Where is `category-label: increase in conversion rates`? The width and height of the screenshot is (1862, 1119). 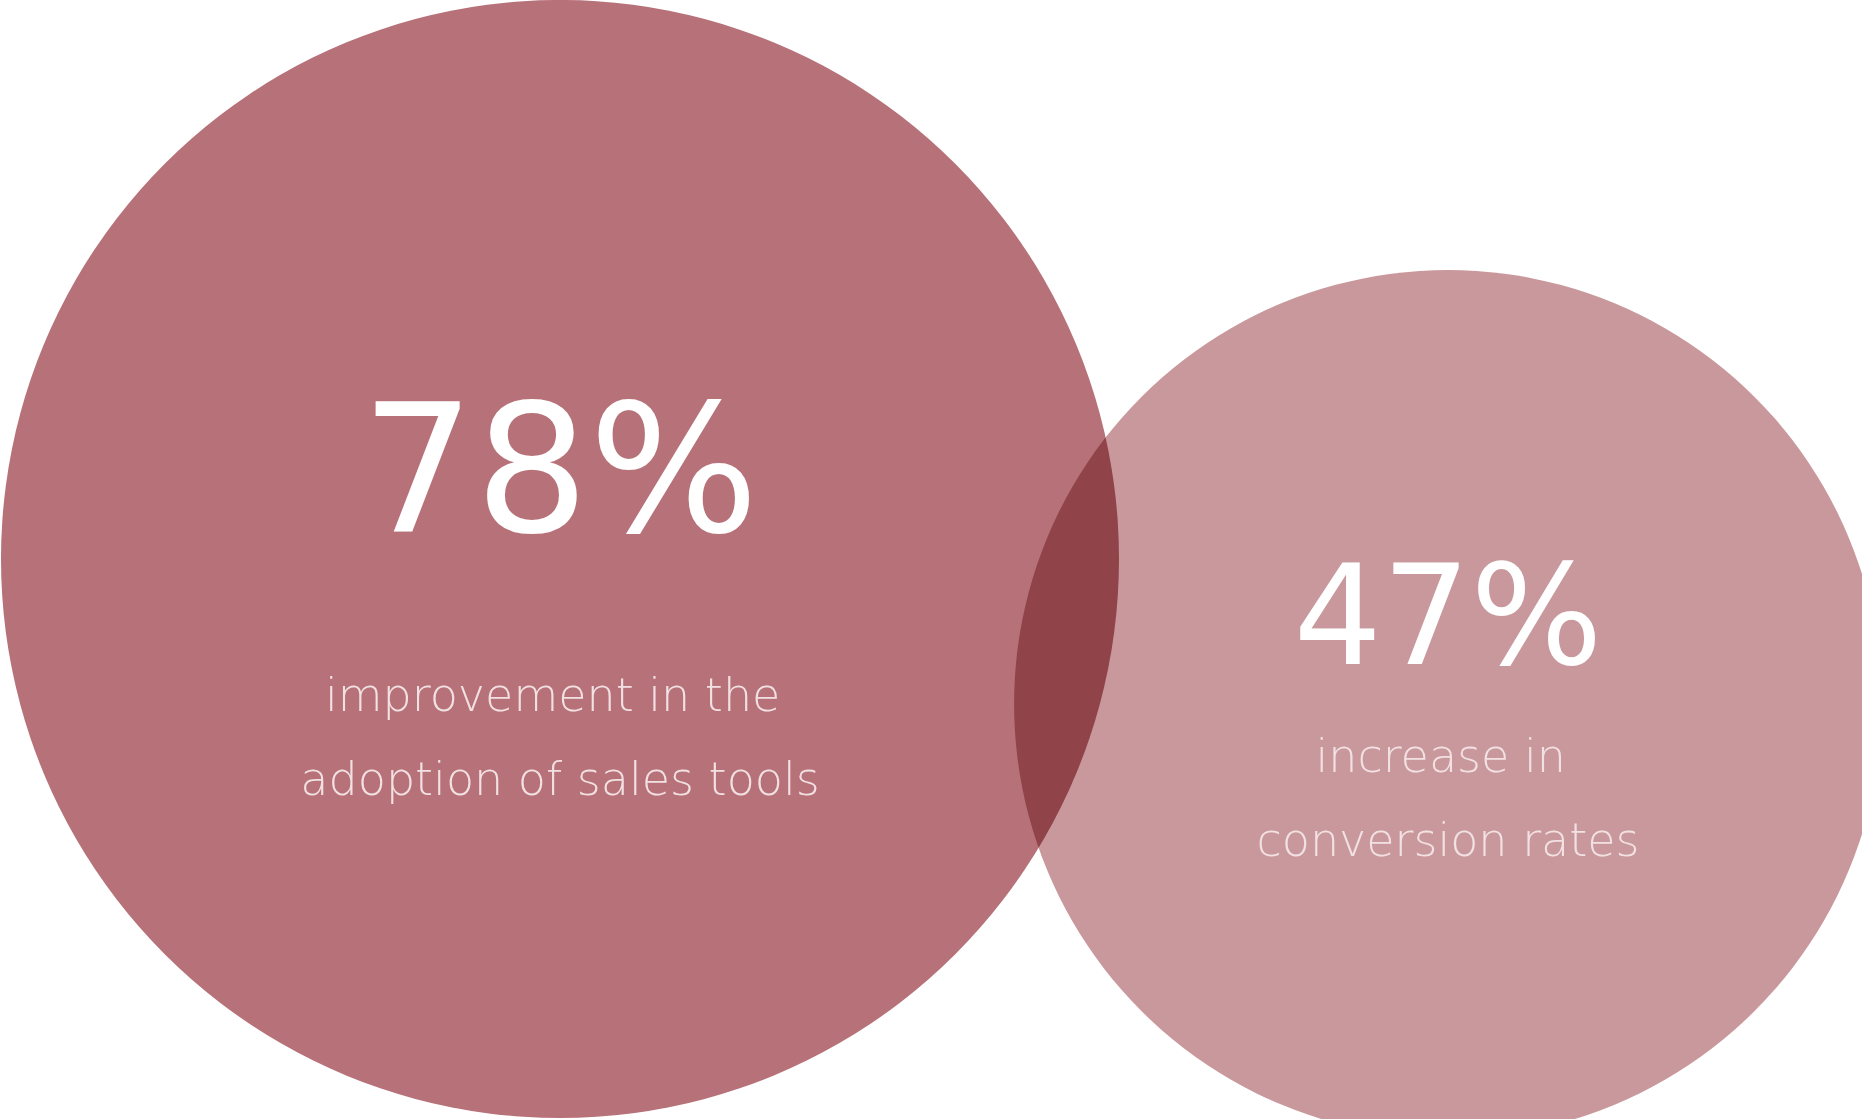 category-label: increase in conversion rates is located at coordinates (1448, 798).